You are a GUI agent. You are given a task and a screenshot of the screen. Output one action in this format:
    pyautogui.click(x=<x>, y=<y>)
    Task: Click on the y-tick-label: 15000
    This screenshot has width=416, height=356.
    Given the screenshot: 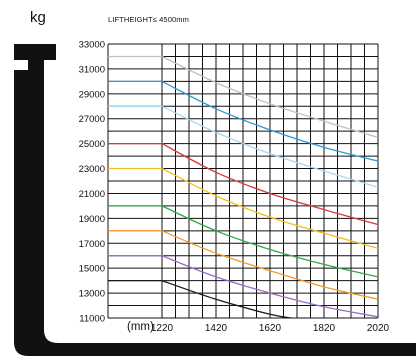 What is the action you would take?
    pyautogui.click(x=92, y=269)
    